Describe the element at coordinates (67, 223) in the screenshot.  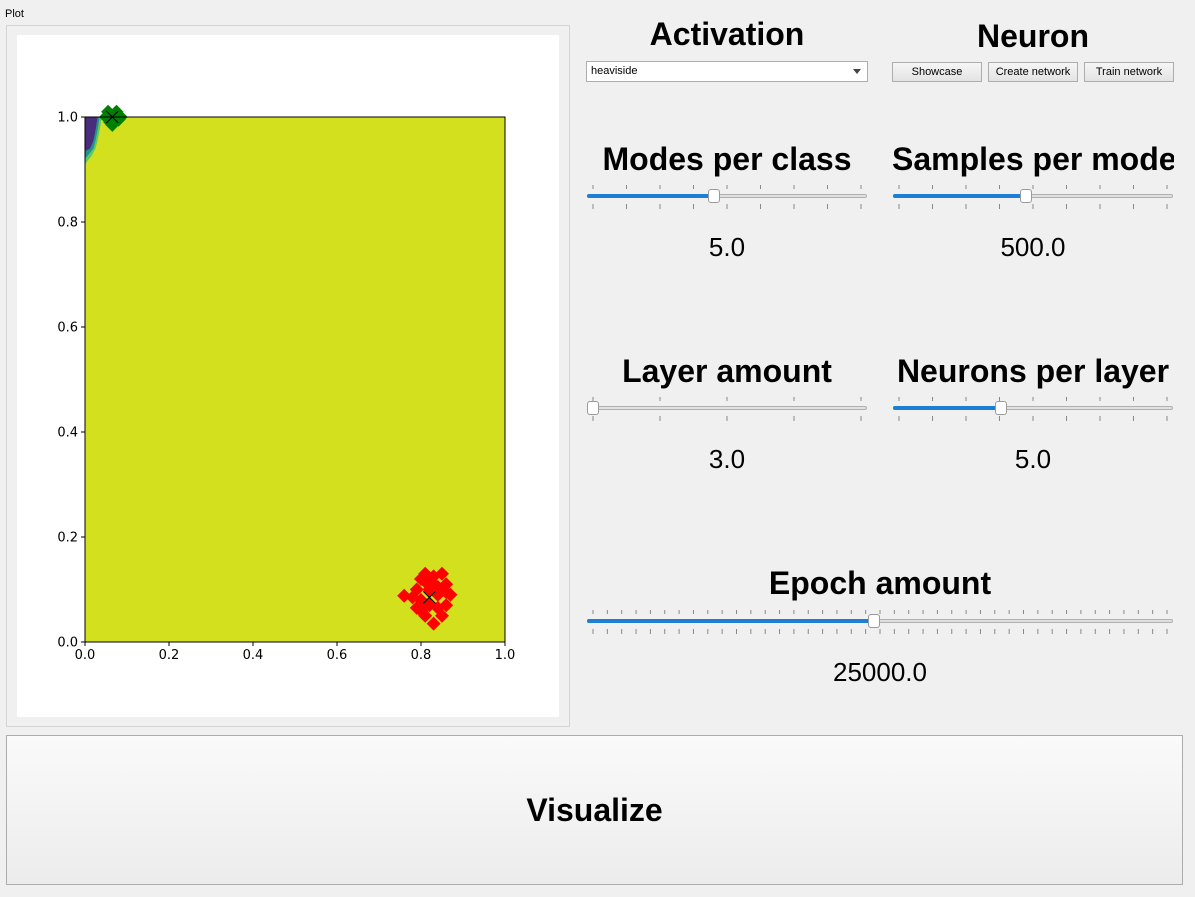
I see `y-tick-label: 0.8` at that location.